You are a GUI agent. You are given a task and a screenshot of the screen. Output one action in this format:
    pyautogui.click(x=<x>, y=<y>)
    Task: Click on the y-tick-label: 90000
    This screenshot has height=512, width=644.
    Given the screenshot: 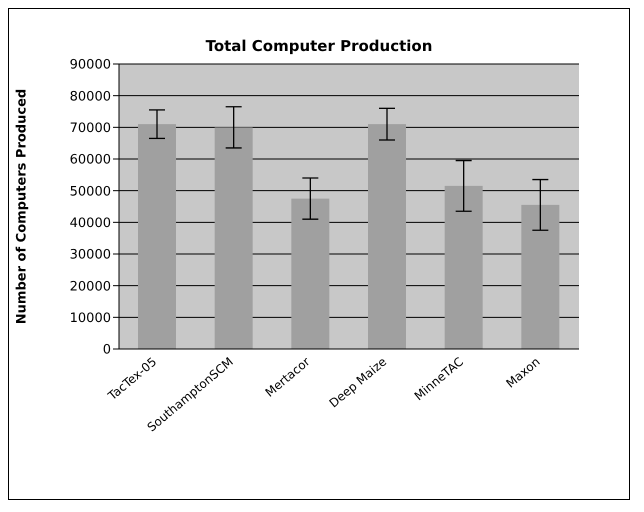 What is the action you would take?
    pyautogui.click(x=90, y=65)
    